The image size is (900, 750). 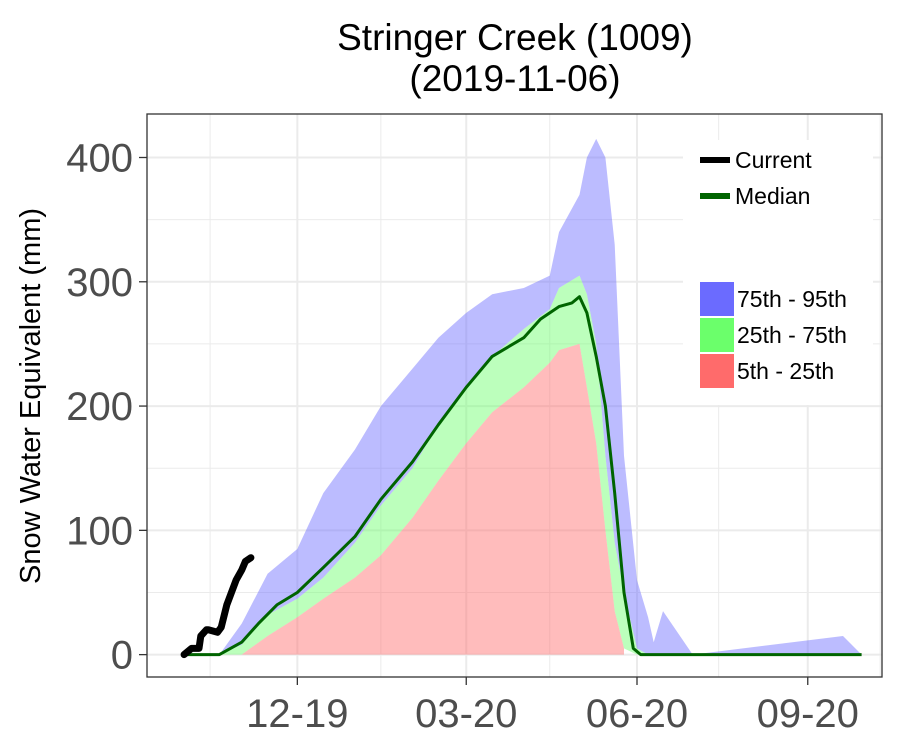 I want to click on x-tick-label: 09-20, so click(x=808, y=714).